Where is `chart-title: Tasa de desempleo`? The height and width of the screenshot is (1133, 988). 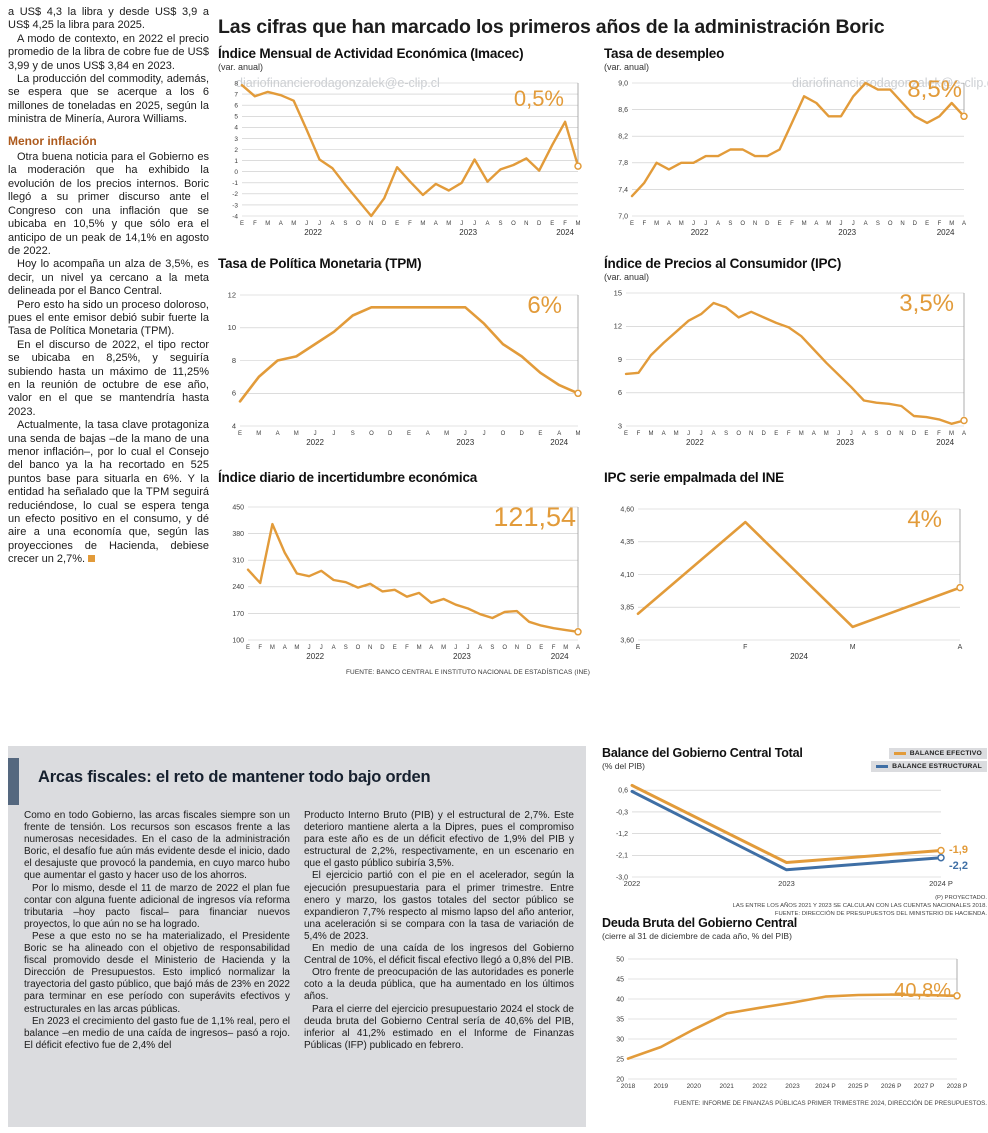
chart-title: Tasa de desempleo is located at coordinates (664, 53).